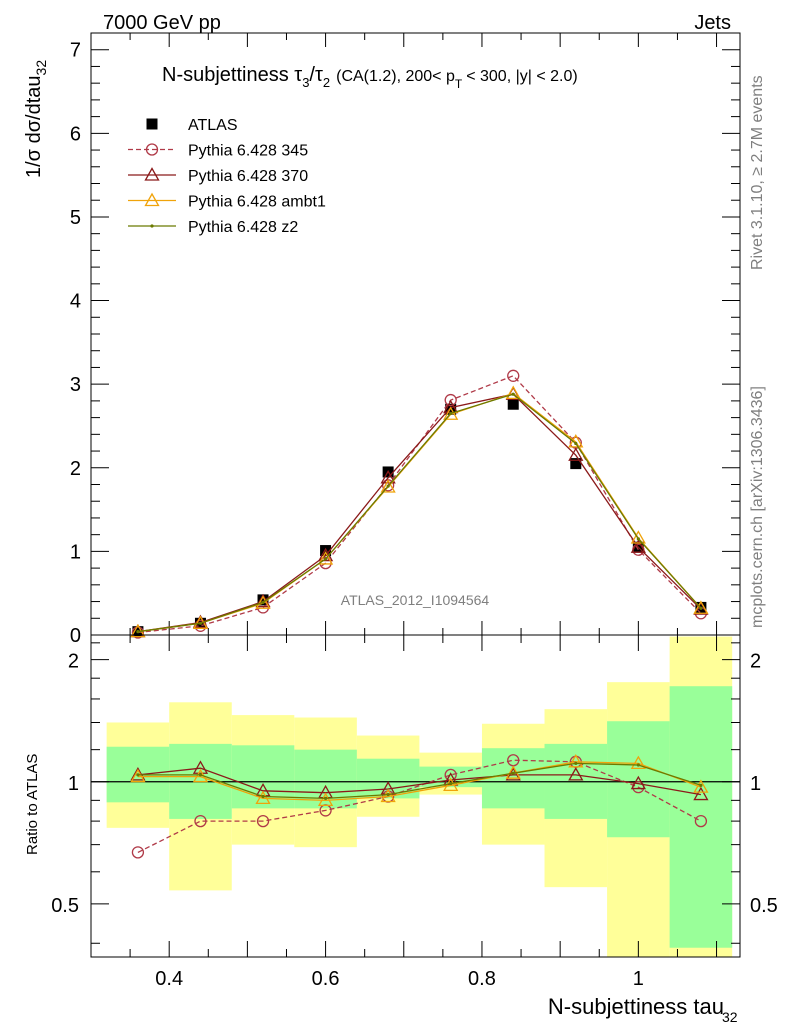 Image resolution: width=786 pixels, height=1024 pixels. What do you see at coordinates (415, 600) in the screenshot?
I see `analysis-label: ATLAS_2012_I1094564` at bounding box center [415, 600].